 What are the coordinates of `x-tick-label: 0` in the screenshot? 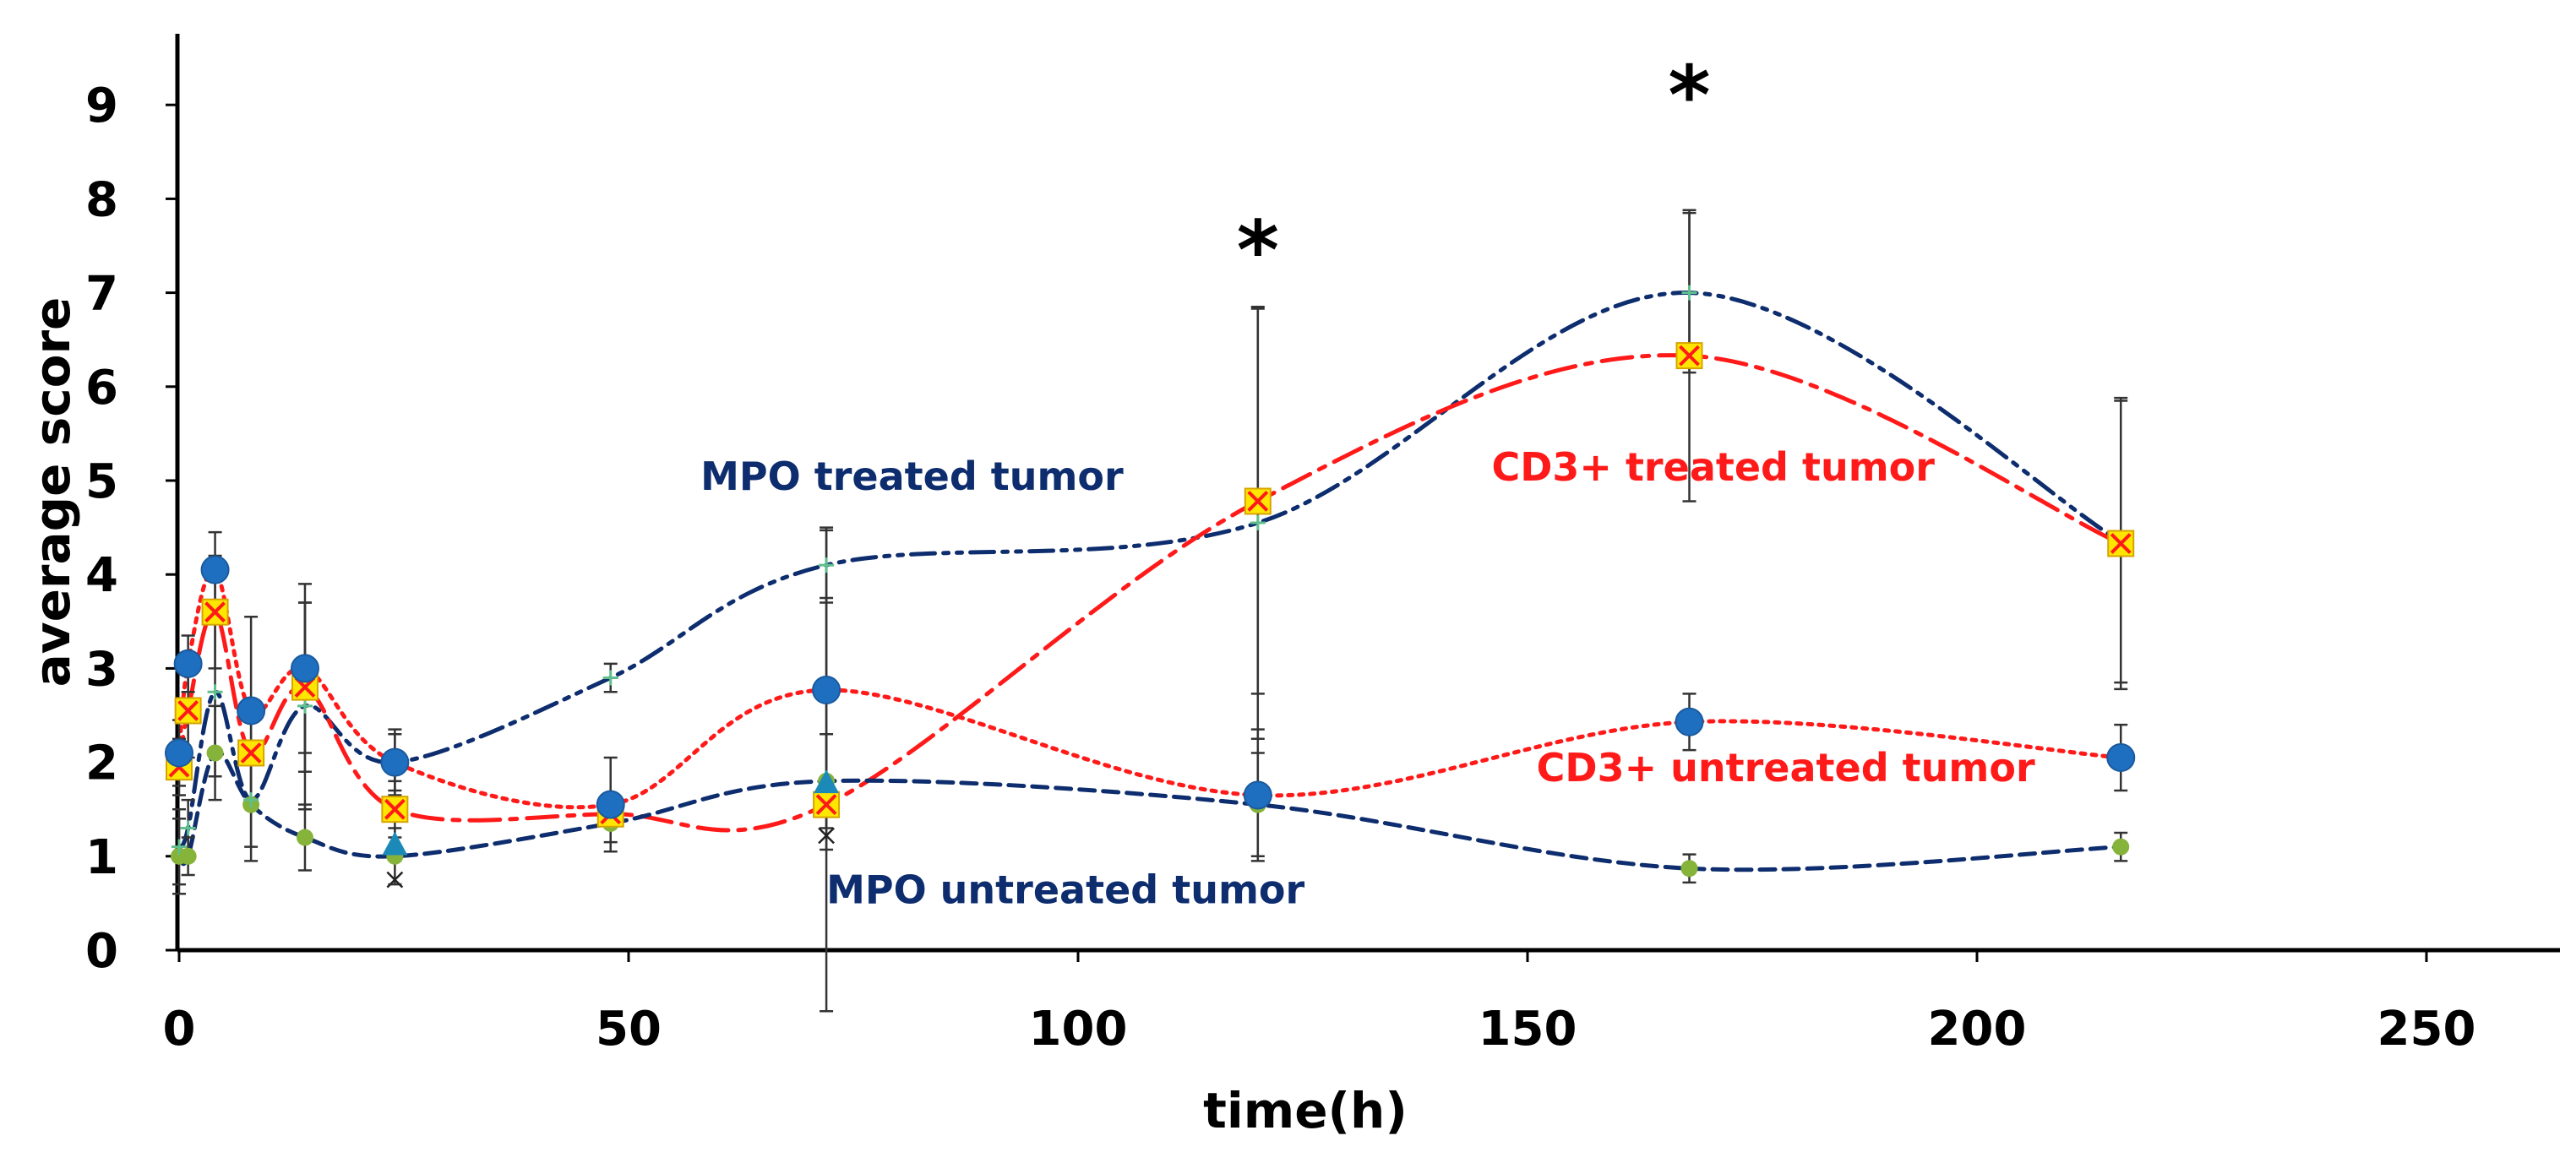 It's located at (179, 1030).